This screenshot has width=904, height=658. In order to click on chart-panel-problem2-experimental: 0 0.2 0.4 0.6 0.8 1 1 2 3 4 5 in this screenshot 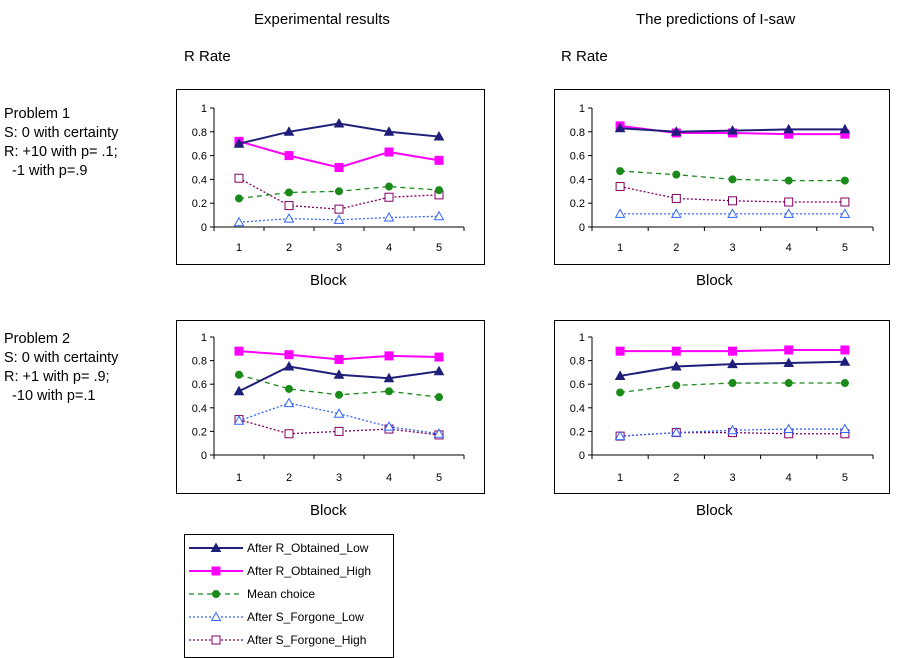, I will do `click(330, 407)`.